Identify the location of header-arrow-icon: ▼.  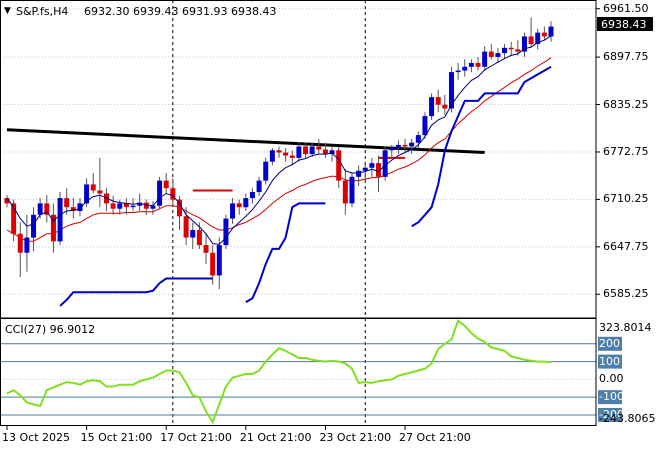
(7, 11).